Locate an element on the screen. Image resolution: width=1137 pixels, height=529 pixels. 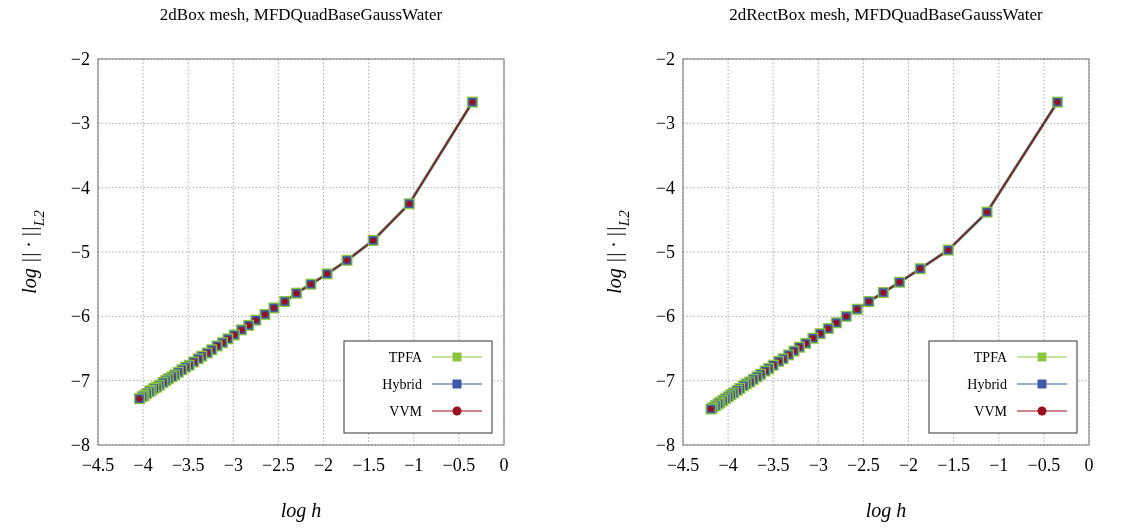
chart-title: 2dRectBox mesh, MFDQuadBaseGaussWater is located at coordinates (886, 14).